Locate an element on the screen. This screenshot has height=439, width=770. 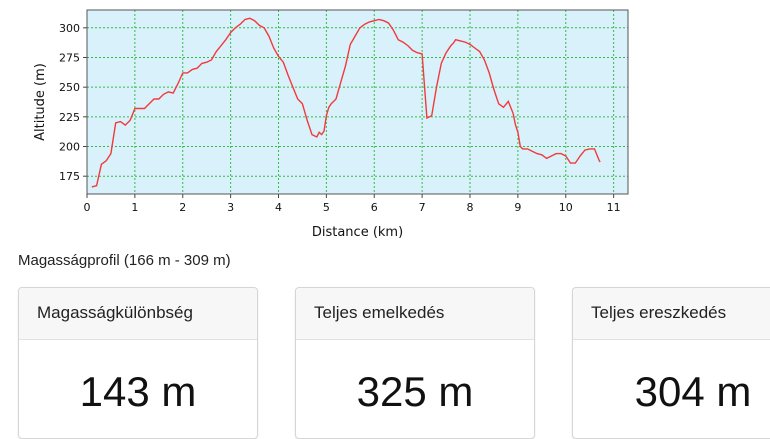
x-tick-label: 7 is located at coordinates (422, 207).